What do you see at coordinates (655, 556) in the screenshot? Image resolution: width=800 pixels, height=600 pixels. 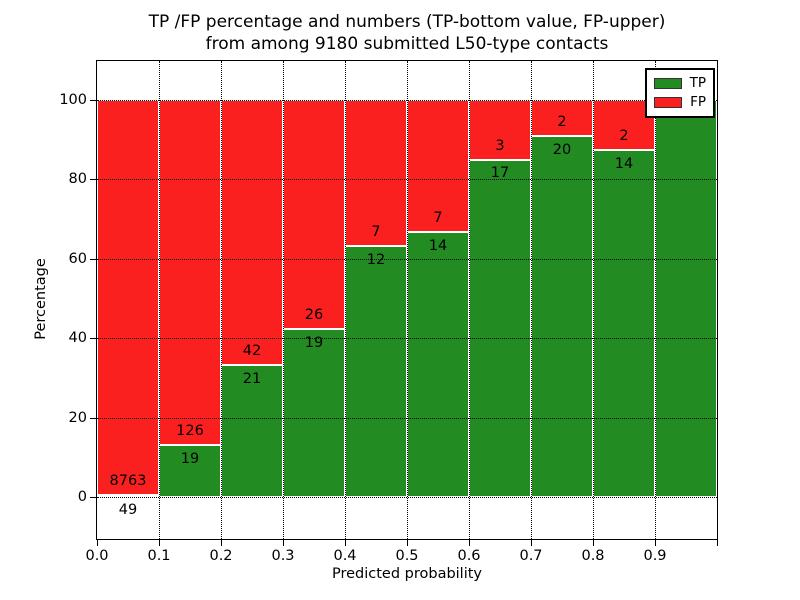 I see `x-tick-label: 0.9` at bounding box center [655, 556].